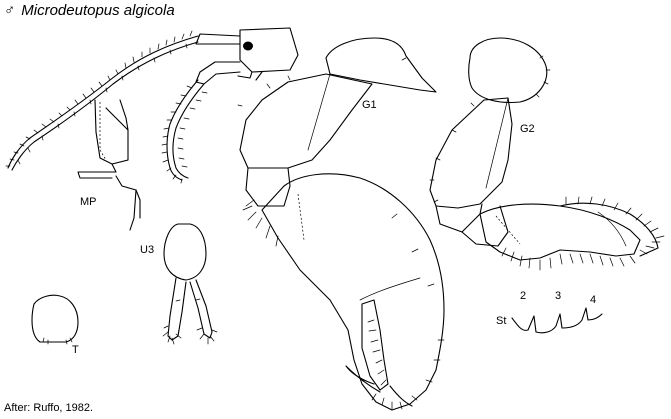  Describe the element at coordinates (98, 10) in the screenshot. I see `species-name: Microdeutopus algicola` at that location.